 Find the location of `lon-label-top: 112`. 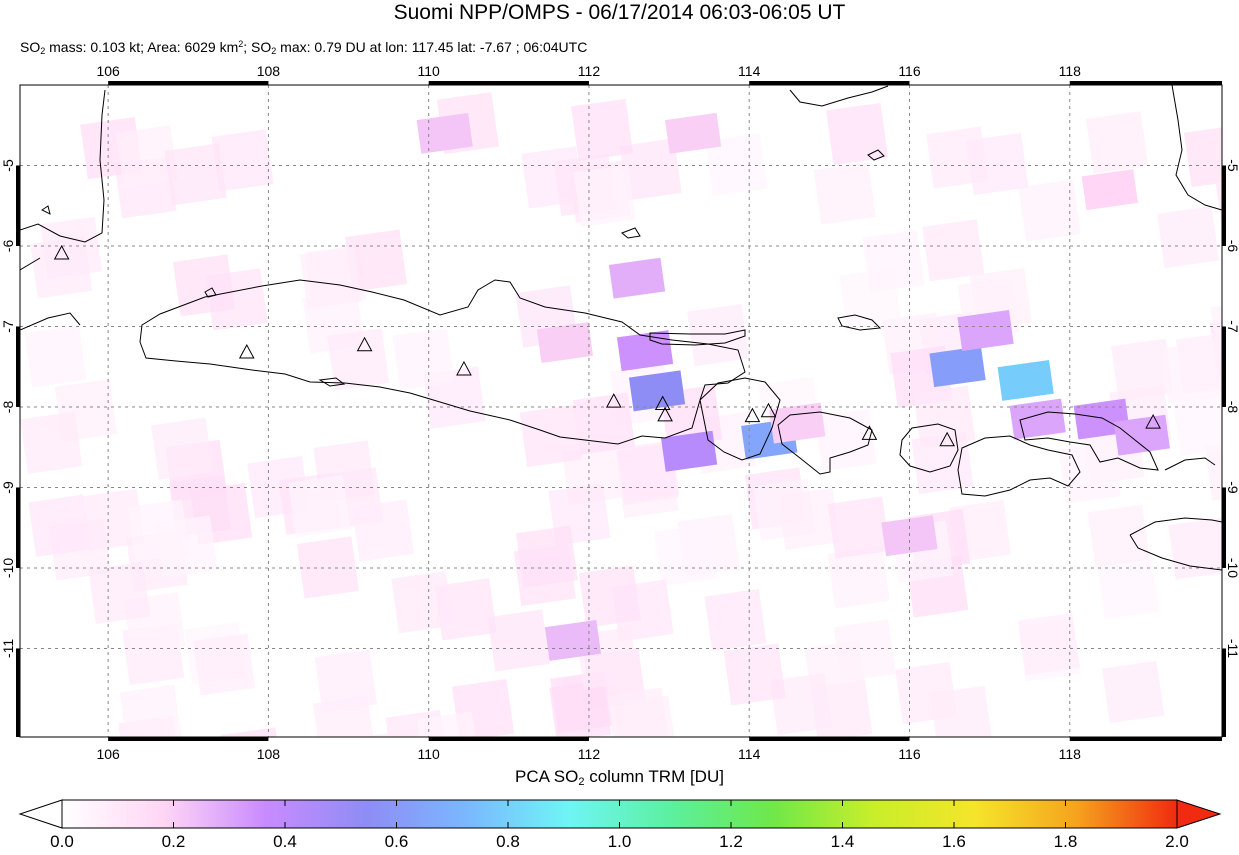

lon-label-top: 112 is located at coordinates (589, 71).